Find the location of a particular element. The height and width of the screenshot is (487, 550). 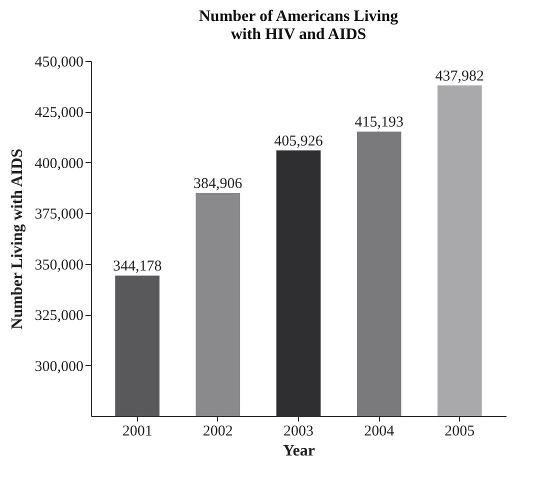

chart-title: Number of Americans Living with HIV and AIDS is located at coordinates (298, 25).